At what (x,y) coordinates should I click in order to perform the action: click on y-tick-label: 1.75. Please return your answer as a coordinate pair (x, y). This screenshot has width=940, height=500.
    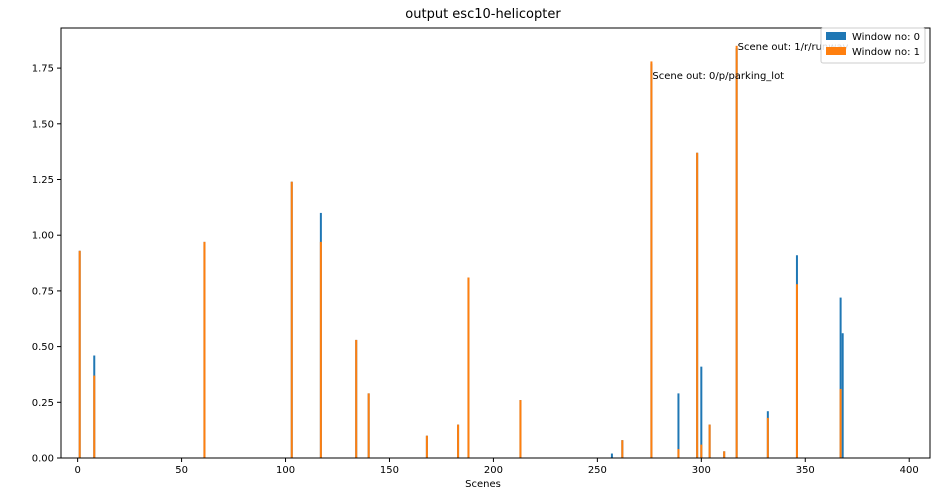
    Looking at the image, I should click on (43, 69).